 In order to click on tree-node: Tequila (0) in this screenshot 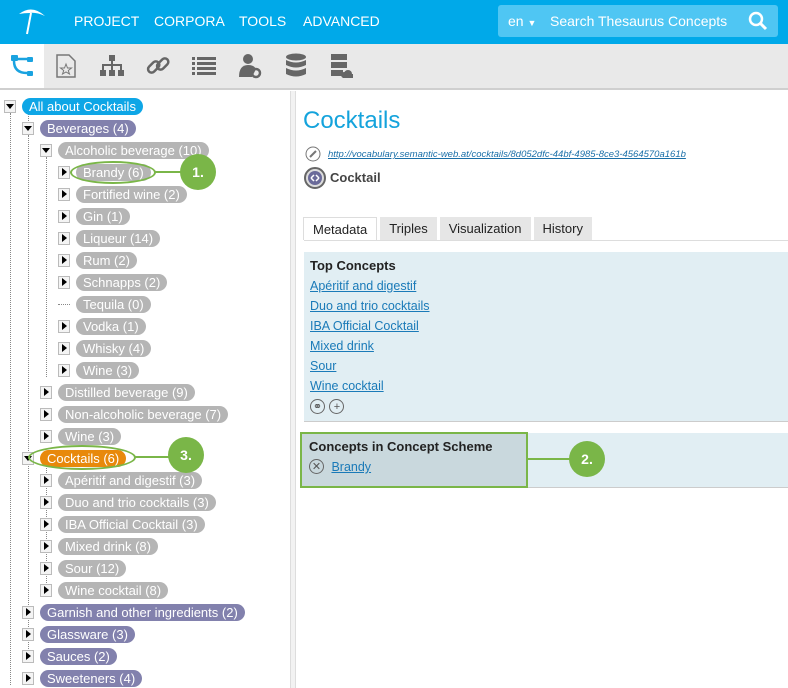, I will do `click(104, 304)`.